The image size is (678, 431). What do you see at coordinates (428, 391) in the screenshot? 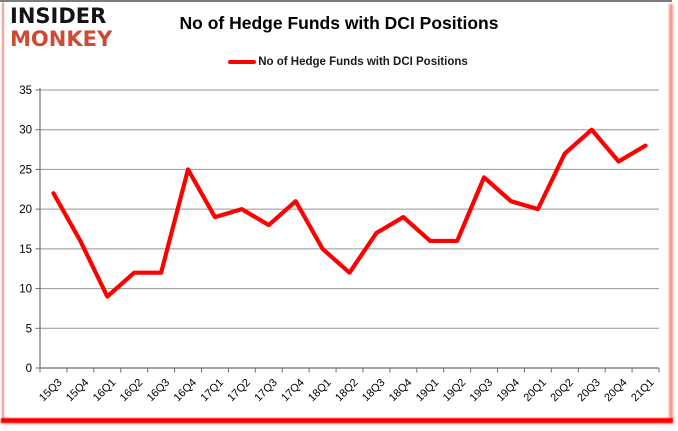
I see `svg-text: 19Q1` at bounding box center [428, 391].